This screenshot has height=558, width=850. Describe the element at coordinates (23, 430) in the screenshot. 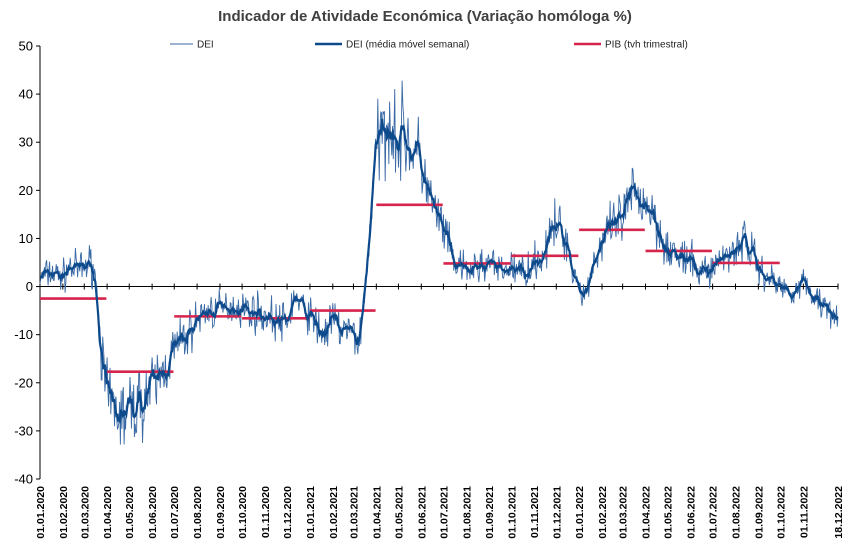

I see `y-tick-label: -30` at that location.